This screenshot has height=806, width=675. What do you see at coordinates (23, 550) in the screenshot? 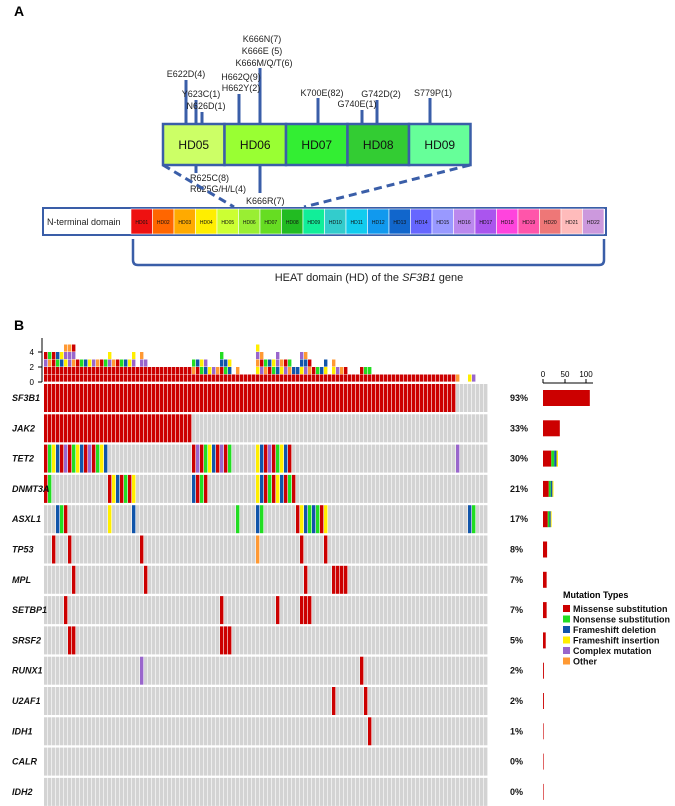
I see `gene-label: TP53` at bounding box center [23, 550].